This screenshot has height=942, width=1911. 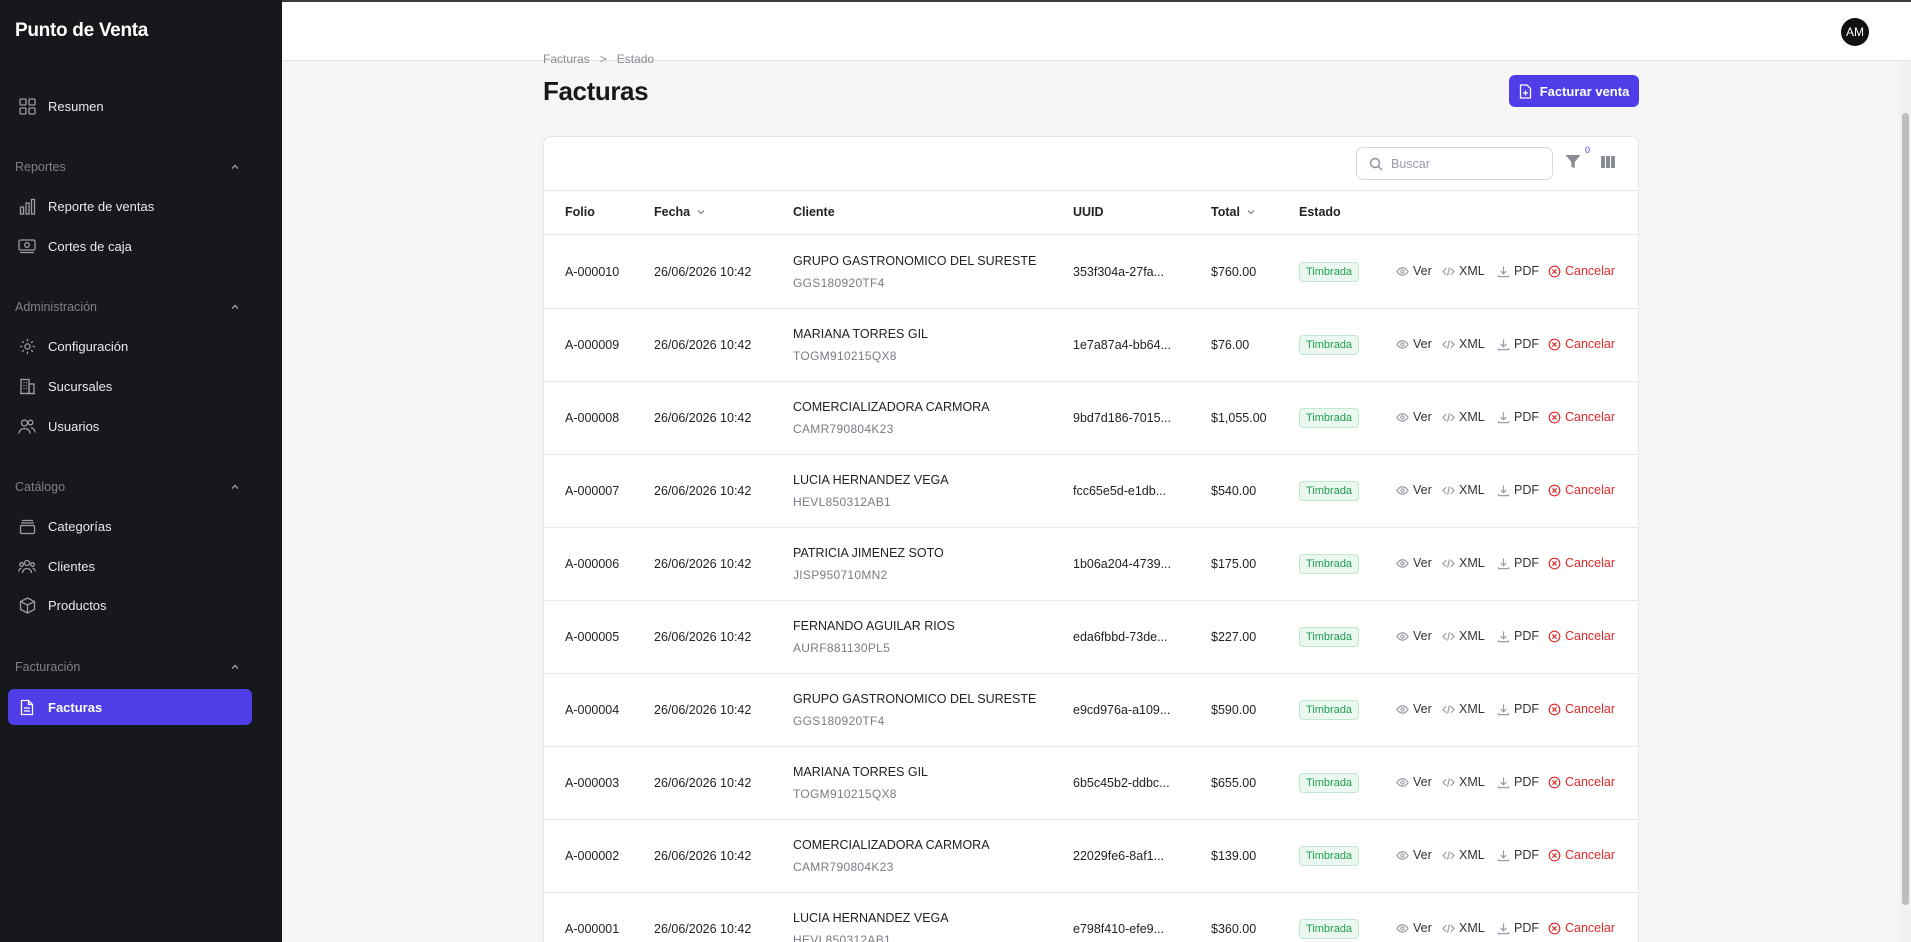 I want to click on cliente-rfc: JISP950710MN2, so click(x=840, y=575).